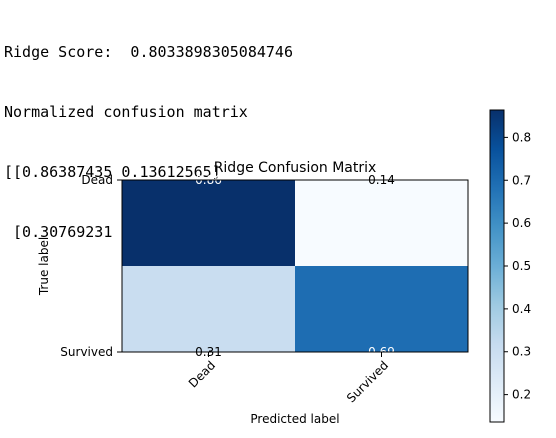  Describe the element at coordinates (521, 180) in the screenshot. I see `colorbar-tick-label: 0.7` at that location.